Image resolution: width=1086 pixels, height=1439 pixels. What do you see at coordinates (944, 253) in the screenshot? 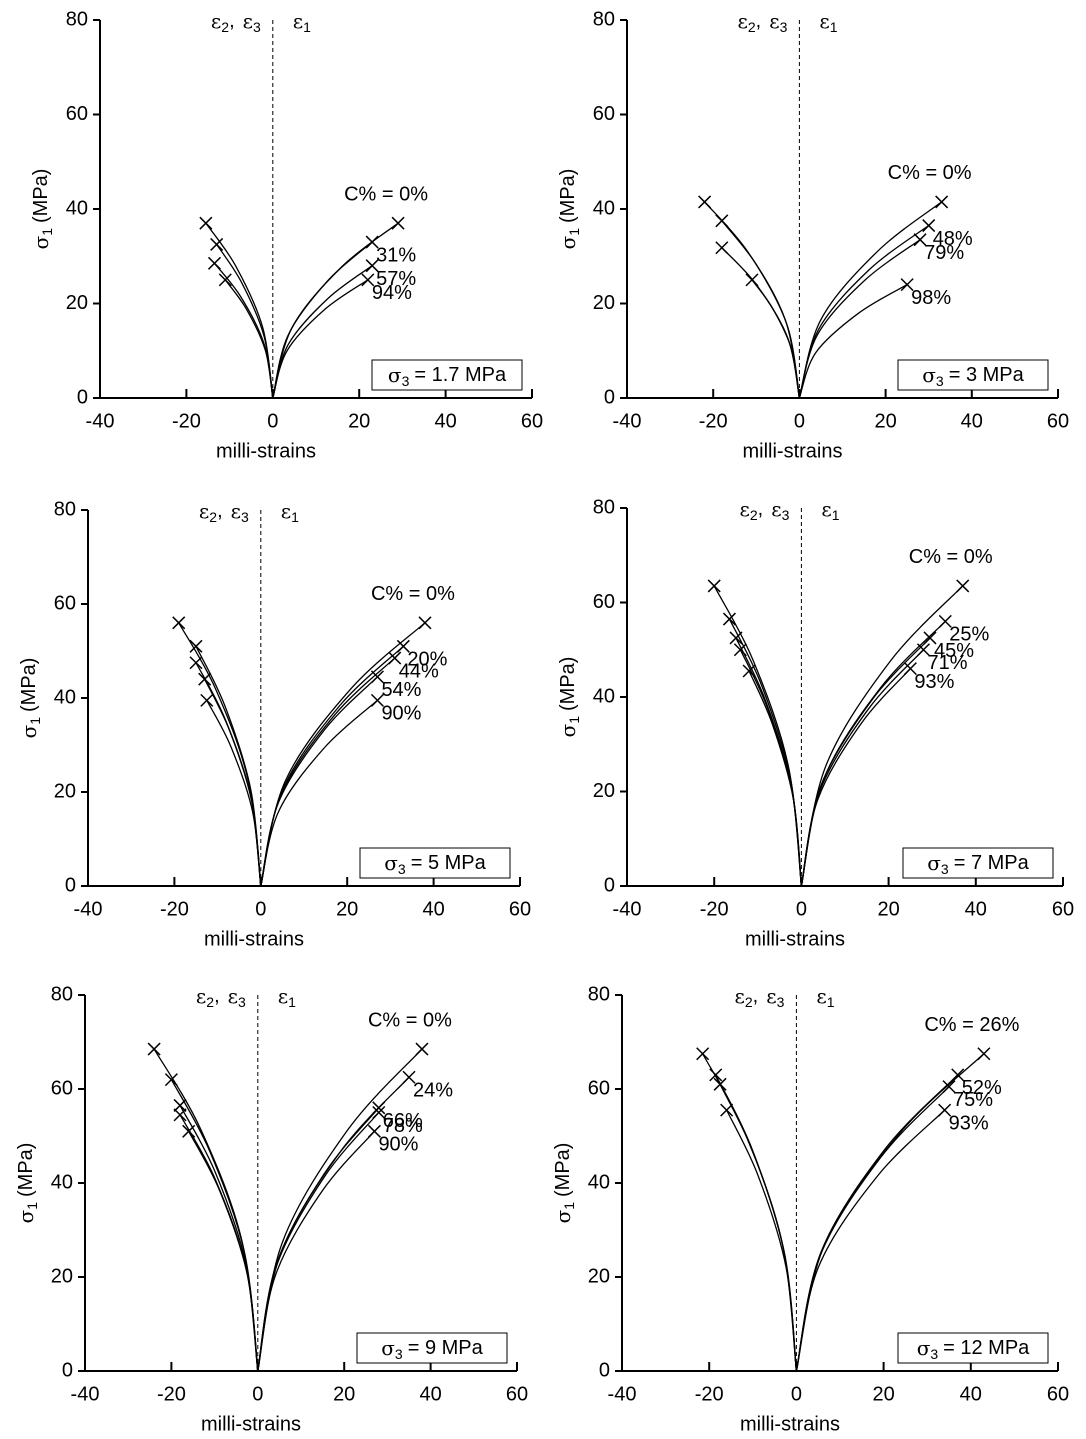
I see `series-label: 79%` at bounding box center [944, 253].